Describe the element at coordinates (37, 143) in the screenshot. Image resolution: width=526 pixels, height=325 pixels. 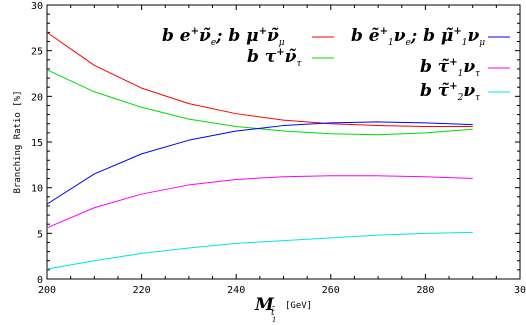
I see `y-tick-label: 15` at that location.